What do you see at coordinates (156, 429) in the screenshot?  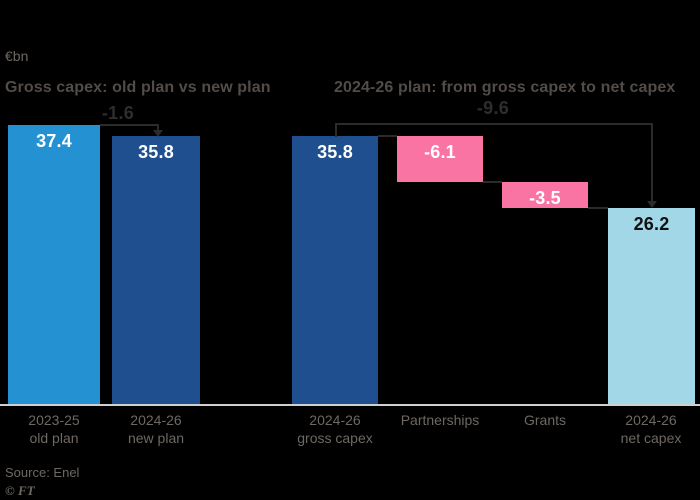 I see `x-axis-tick-label: 2024-26 new plan` at bounding box center [156, 429].